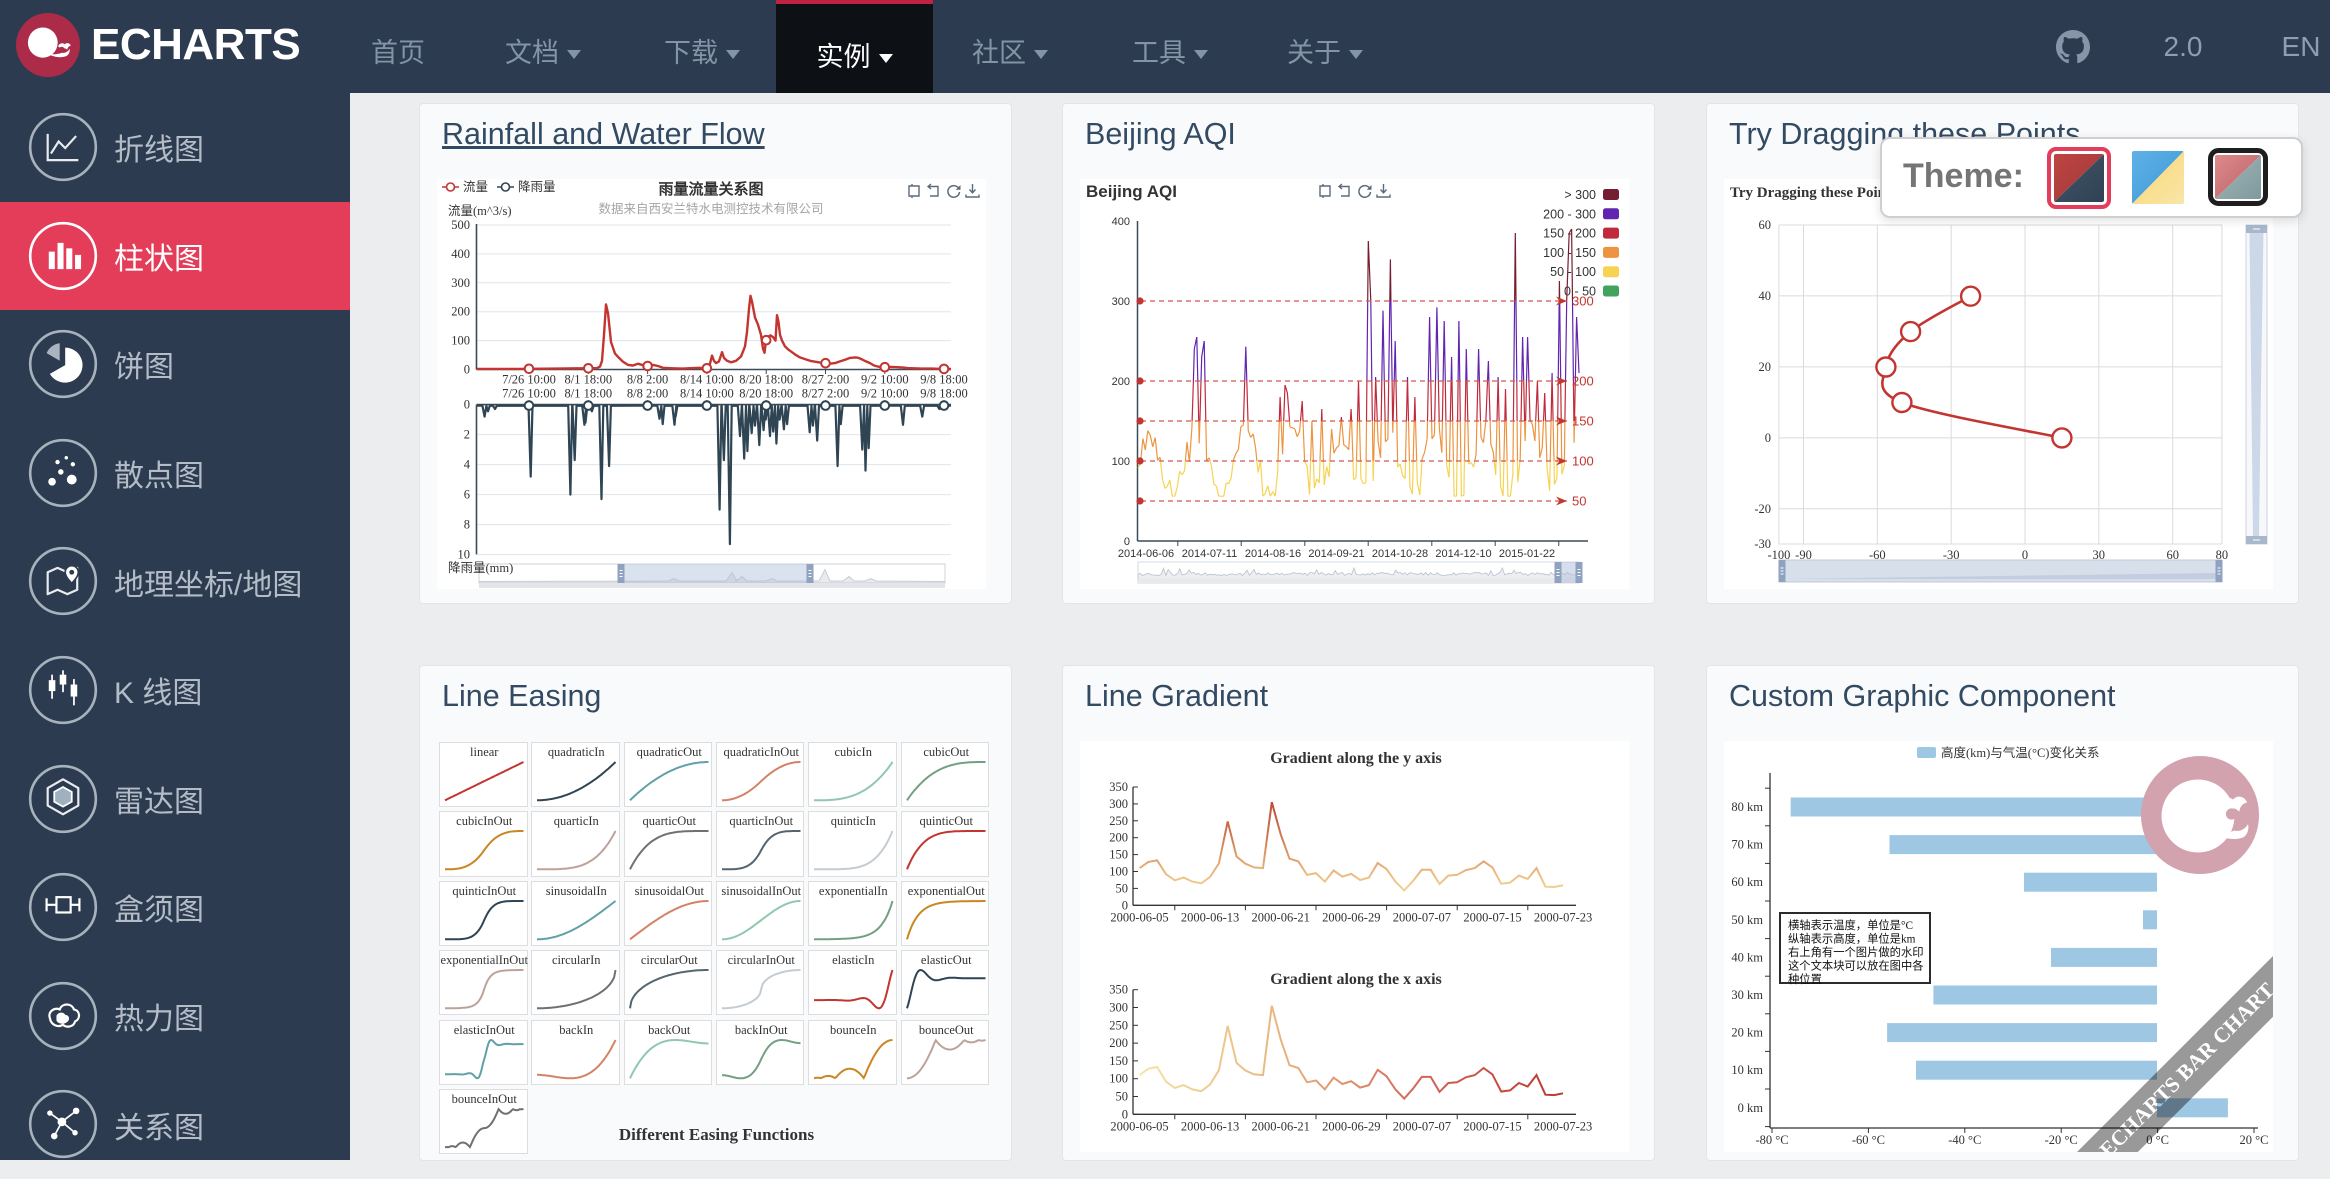 The height and width of the screenshot is (1179, 2330). I want to click on svg-text: 40, so click(1765, 296).